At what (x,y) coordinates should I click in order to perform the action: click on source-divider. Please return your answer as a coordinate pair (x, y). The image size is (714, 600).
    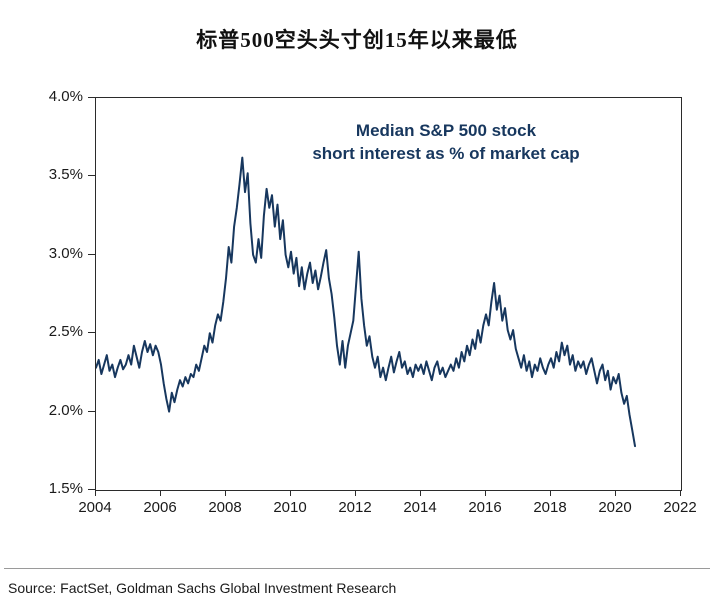
    Looking at the image, I should click on (357, 568).